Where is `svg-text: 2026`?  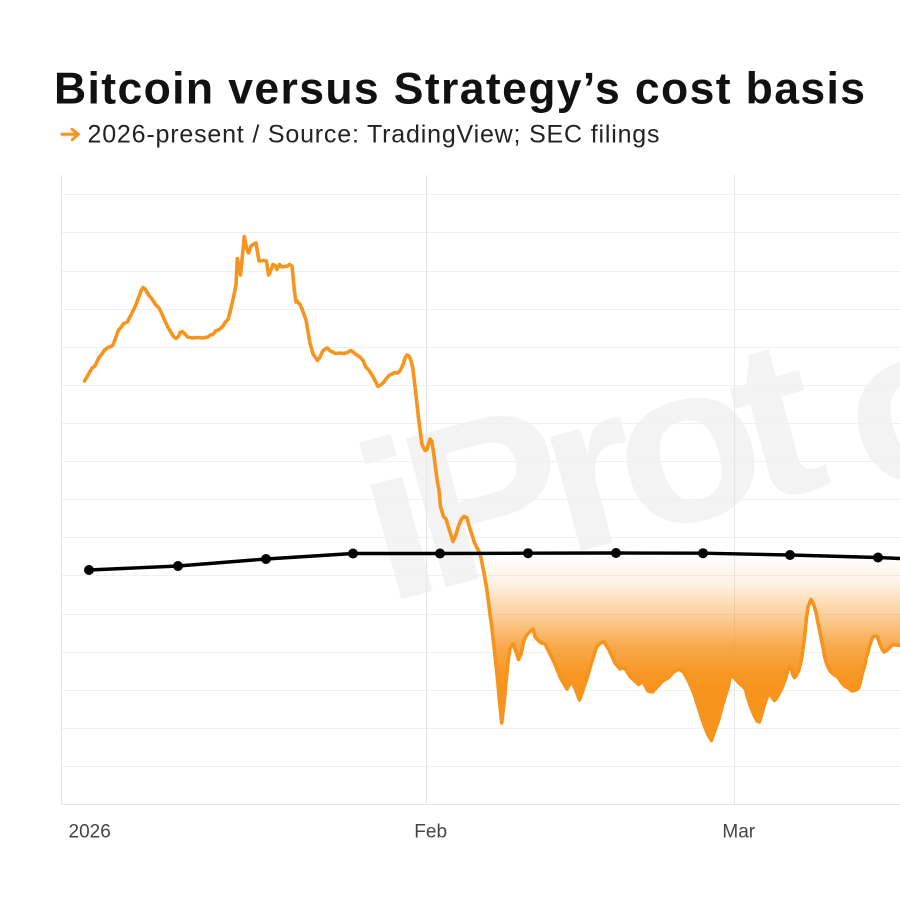 svg-text: 2026 is located at coordinates (90, 832).